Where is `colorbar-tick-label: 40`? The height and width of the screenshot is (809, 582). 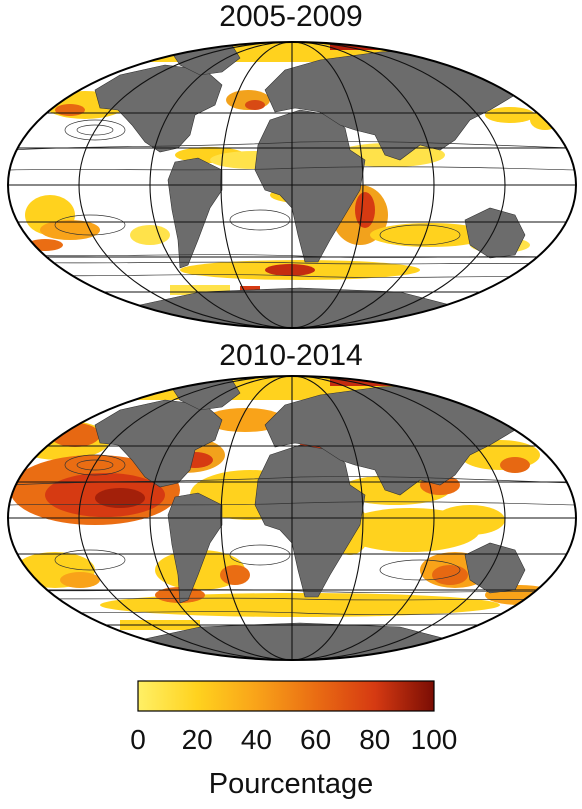 colorbar-tick-label: 40 is located at coordinates (256, 739).